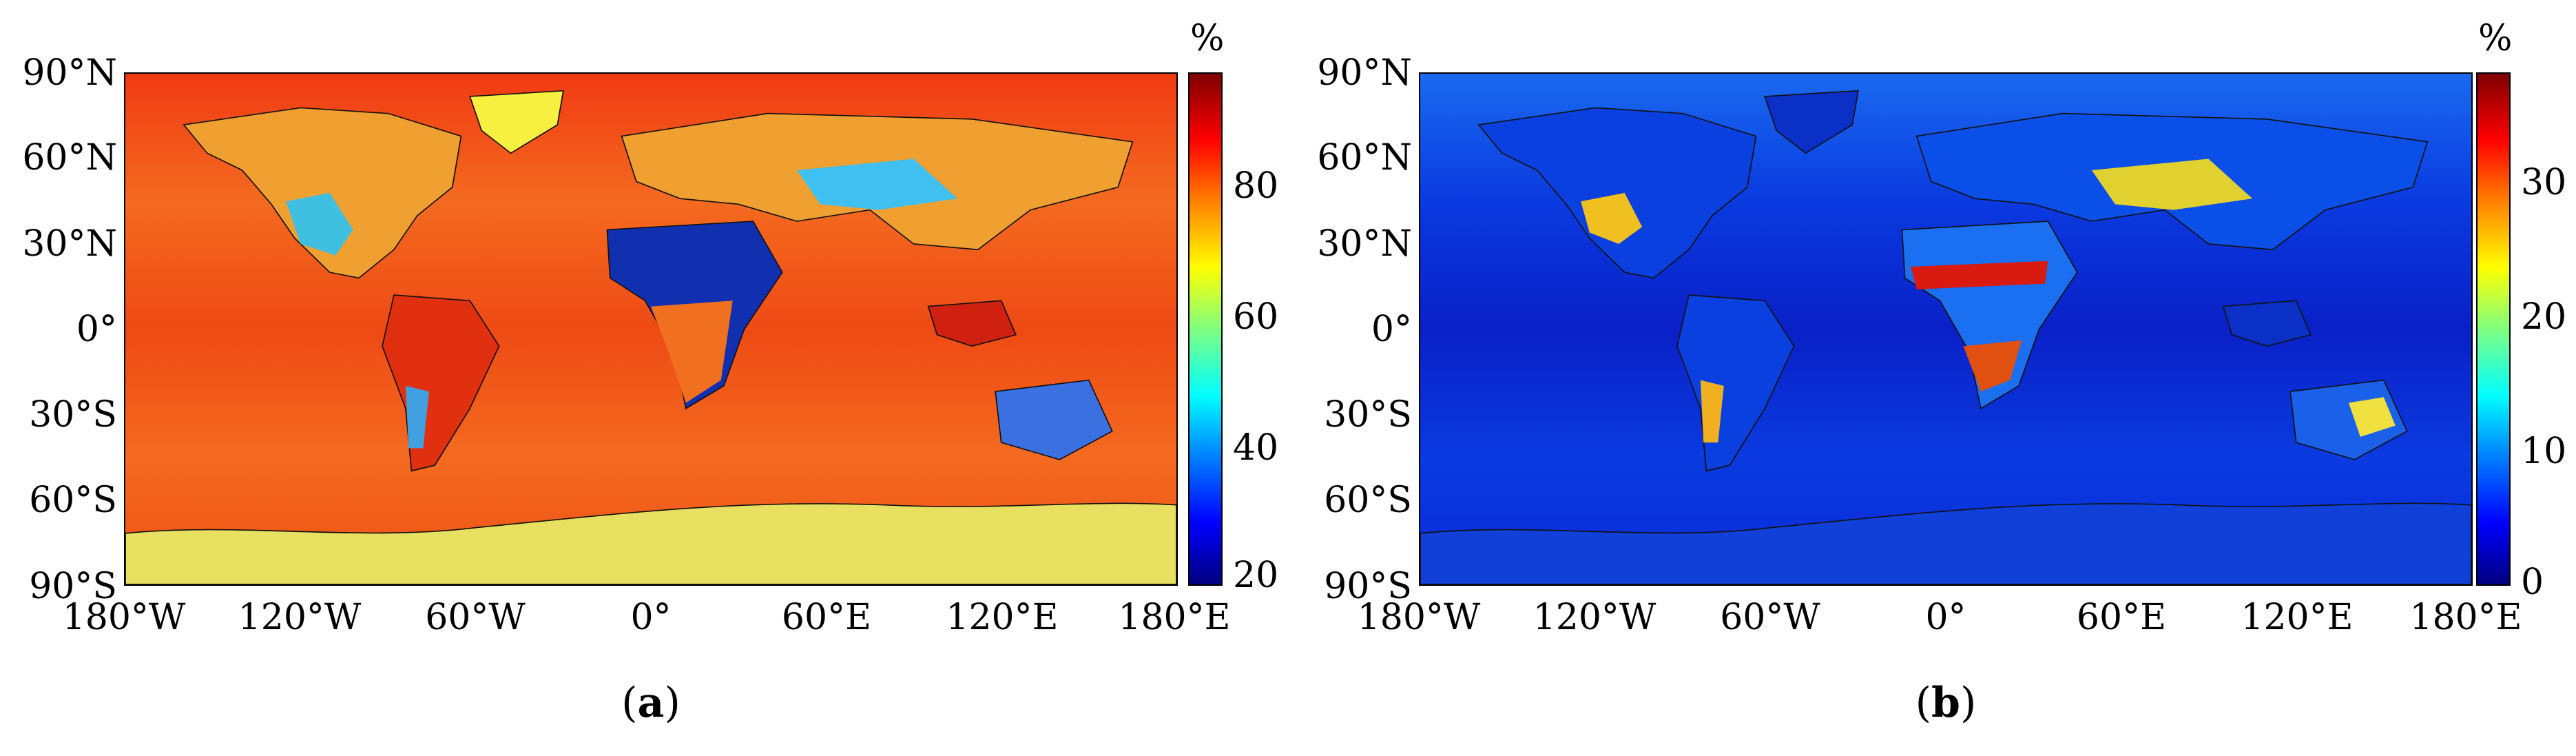 Image resolution: width=2576 pixels, height=756 pixels. What do you see at coordinates (2544, 451) in the screenshot?
I see `colorbar-b-tick-10: 10` at bounding box center [2544, 451].